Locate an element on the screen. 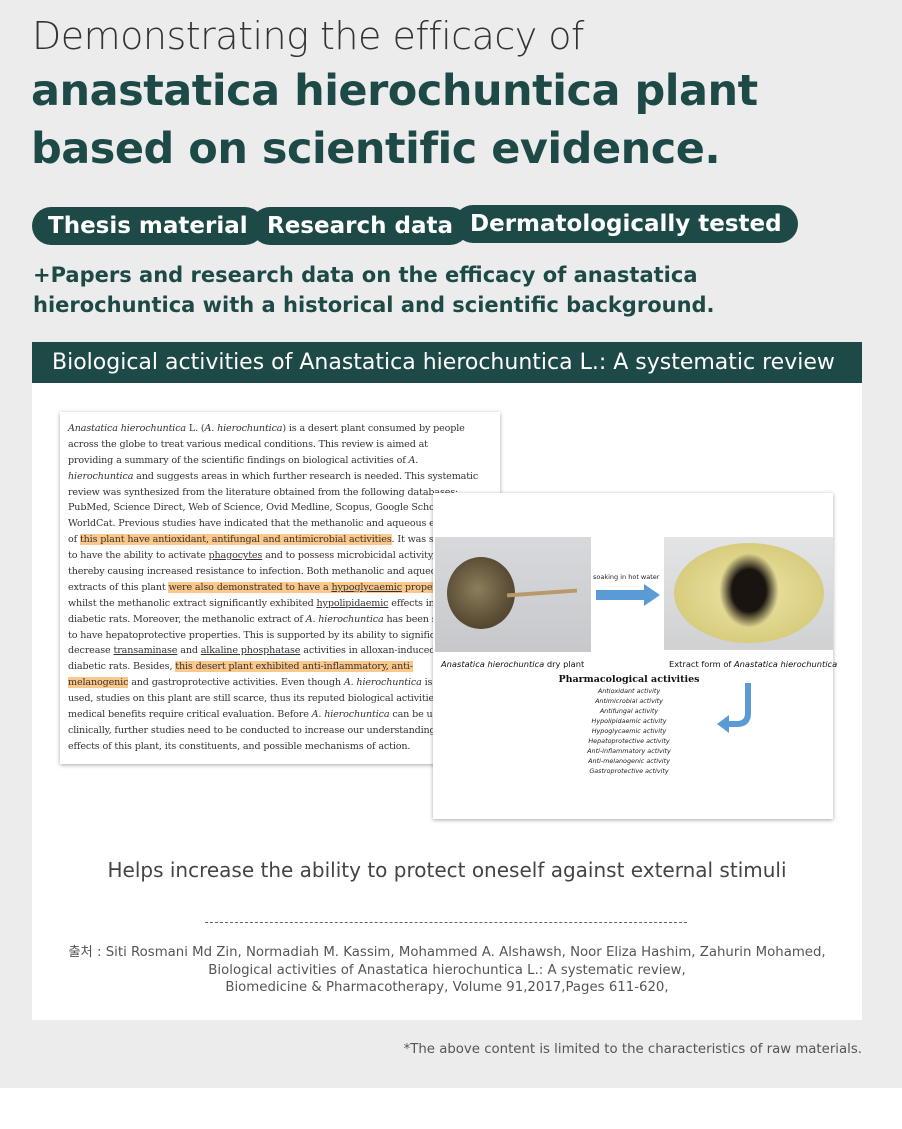 The width and height of the screenshot is (902, 1129). heading-line-3: based on scientific evidence. is located at coordinates (376, 149).